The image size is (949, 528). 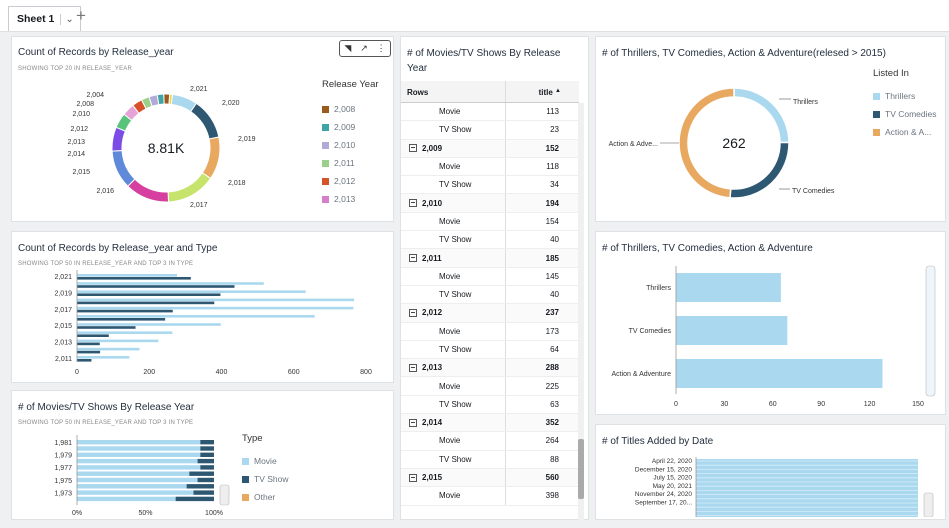 What do you see at coordinates (490, 185) in the screenshot?
I see `table-row: TV Show 34` at bounding box center [490, 185].